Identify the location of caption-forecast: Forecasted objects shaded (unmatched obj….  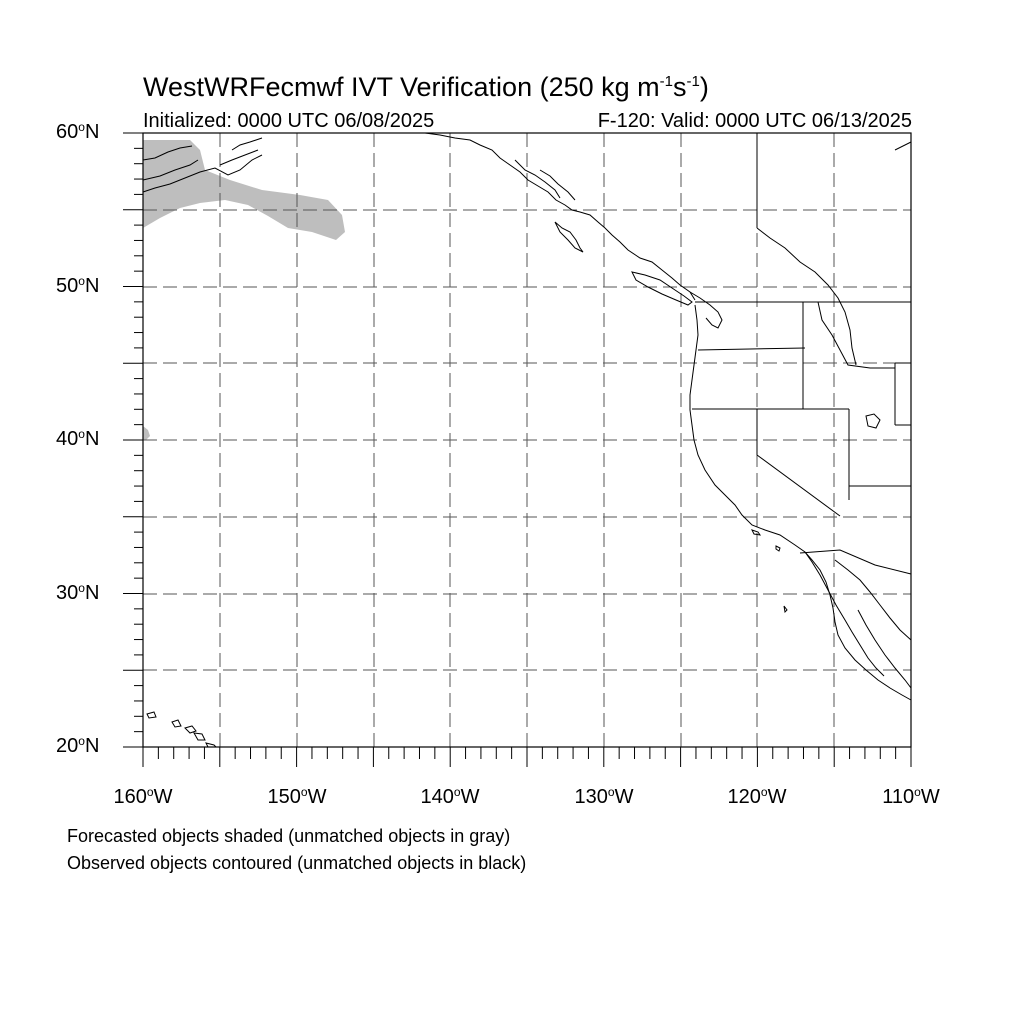
(289, 836).